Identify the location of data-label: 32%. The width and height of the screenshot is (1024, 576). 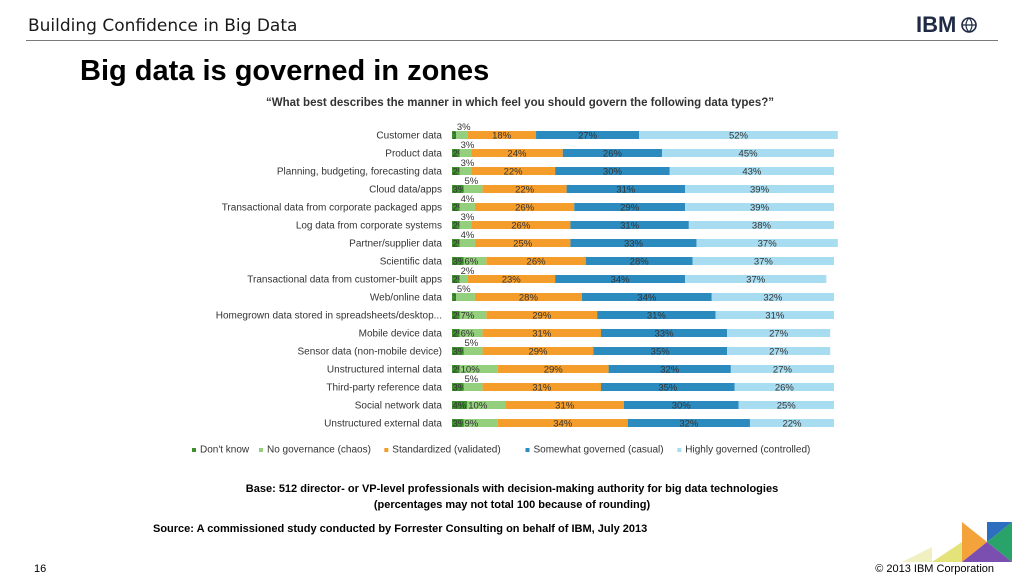
(689, 424).